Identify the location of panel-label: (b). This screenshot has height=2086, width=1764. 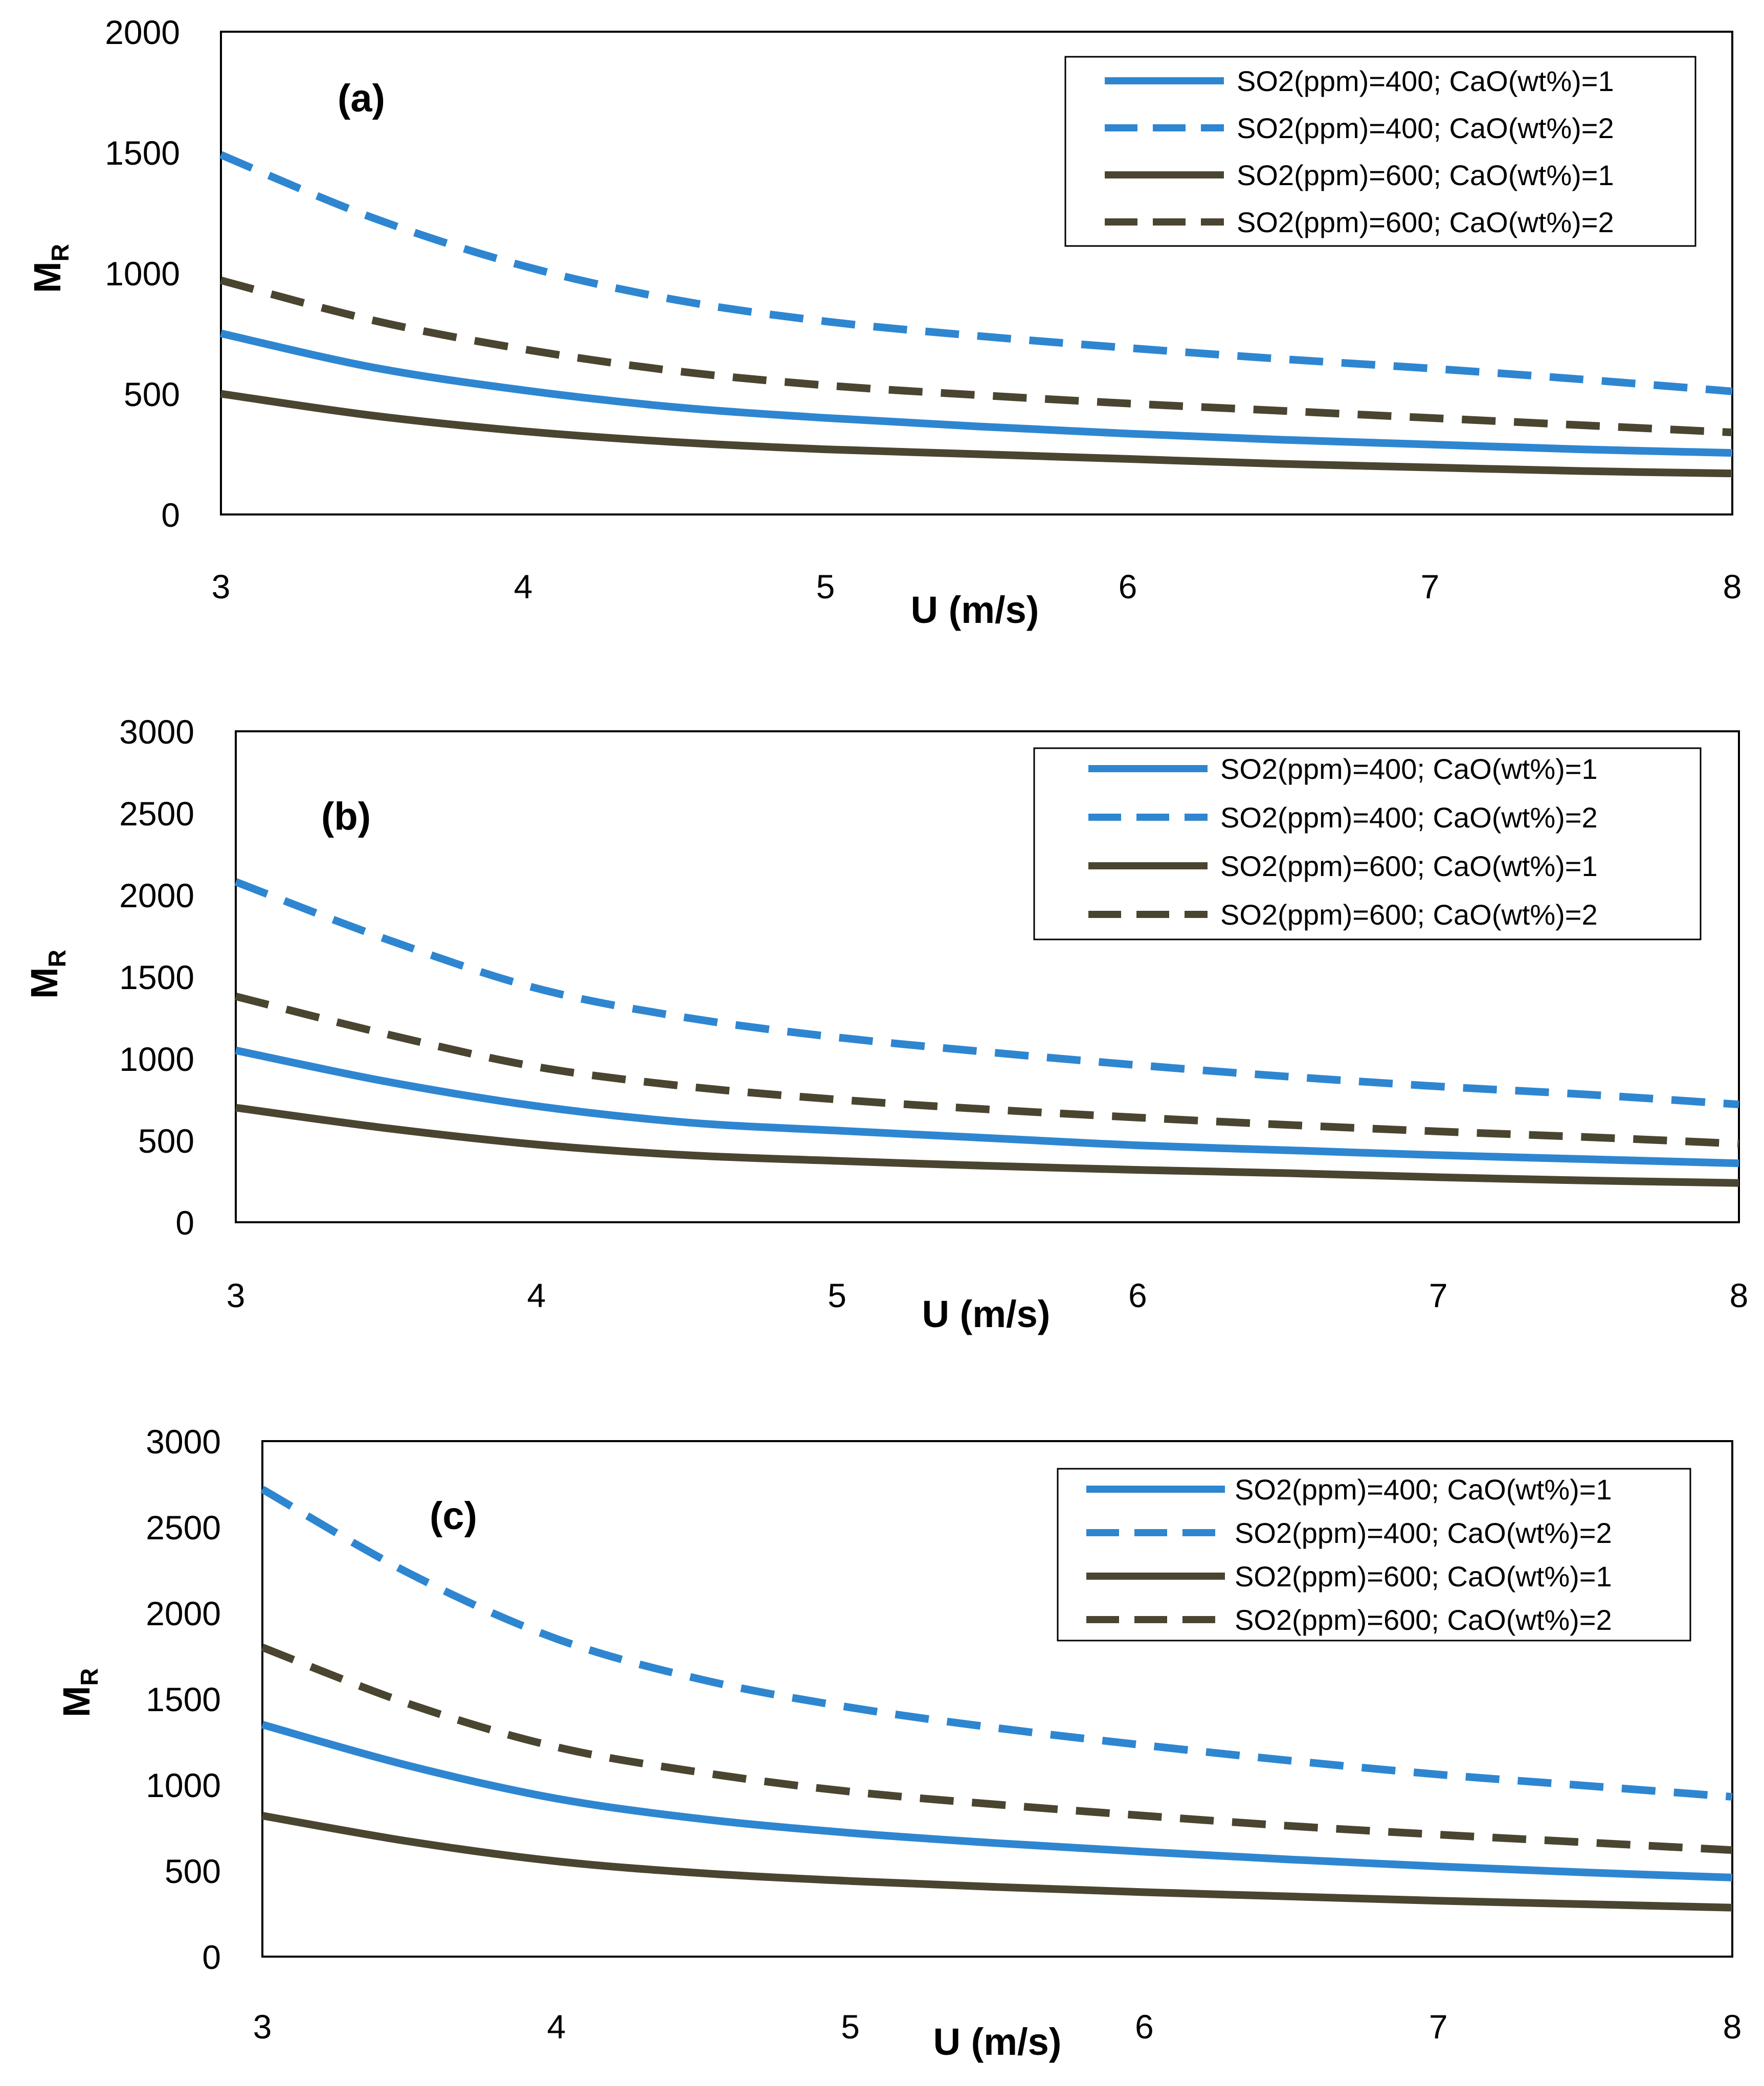
(346, 816).